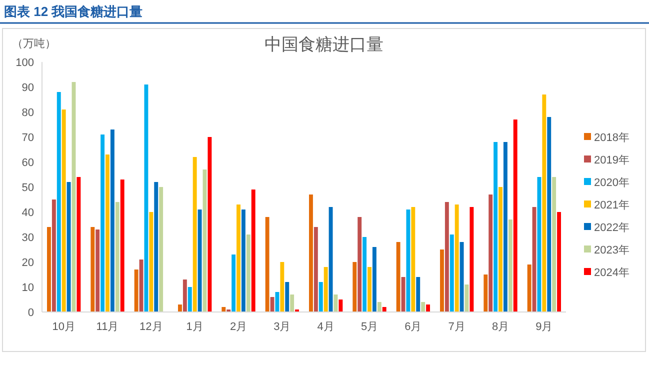  Describe the element at coordinates (324, 44) in the screenshot. I see `chart-title: 中国食糖进口量` at that location.